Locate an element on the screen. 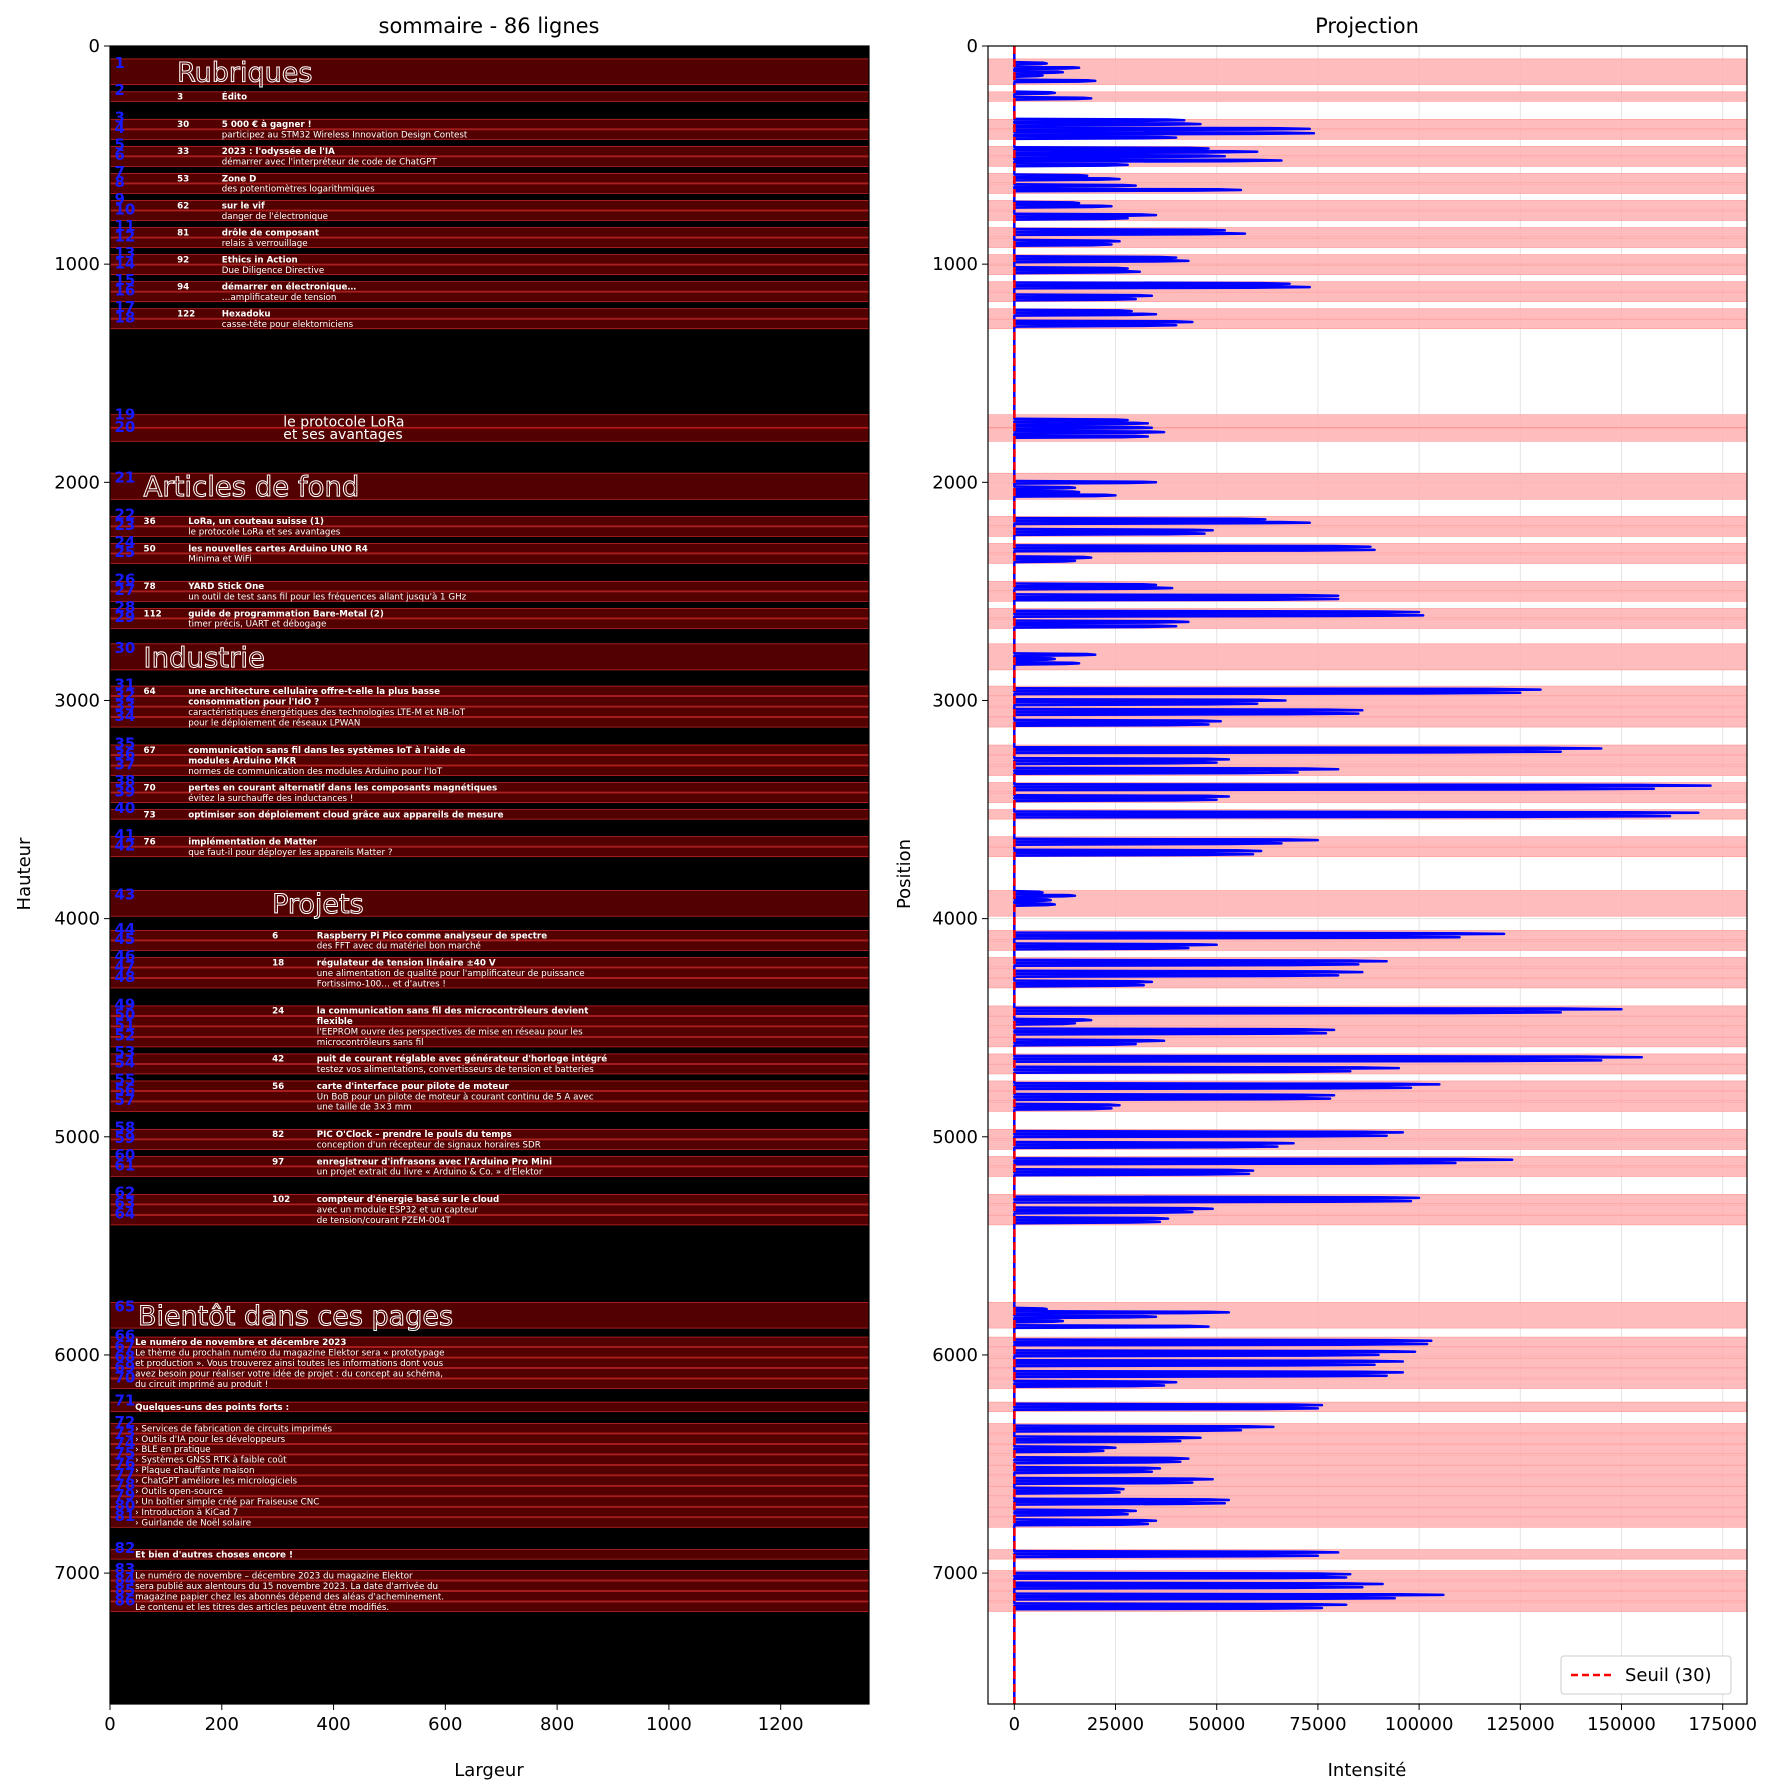  line-number: 52 is located at coordinates (124, 1036).